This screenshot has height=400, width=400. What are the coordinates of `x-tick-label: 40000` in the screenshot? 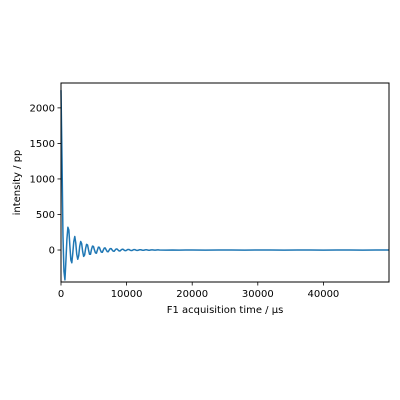 It's located at (323, 294).